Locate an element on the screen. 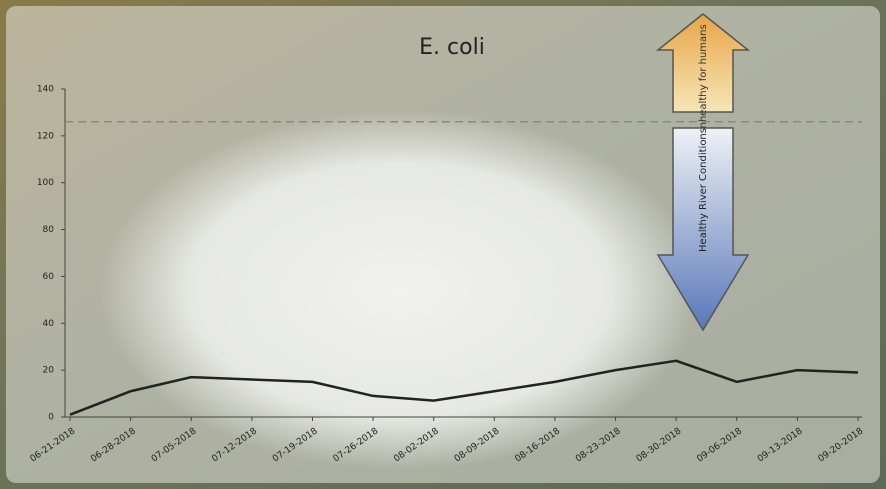 This screenshot has width=886, height=489. y-tick-label: 120 is located at coordinates (45, 136).